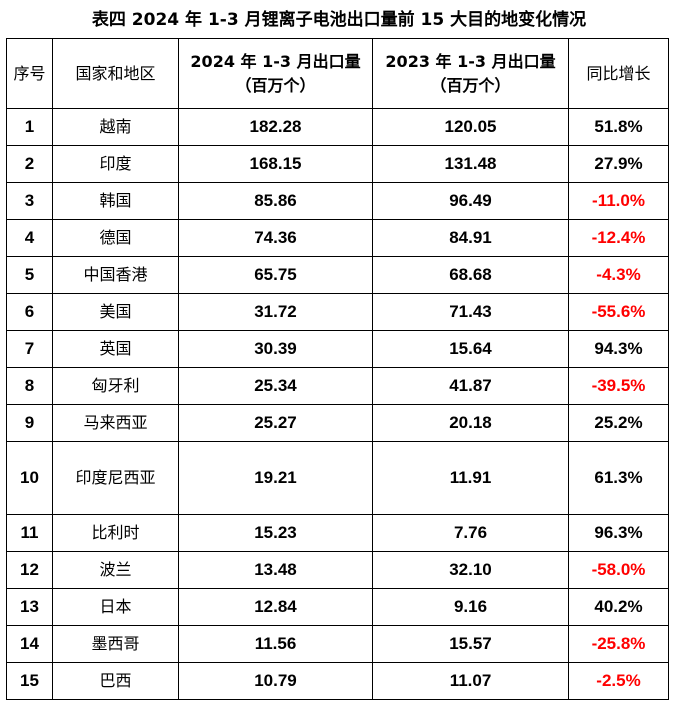 This screenshot has height=720, width=678. Describe the element at coordinates (275, 73) in the screenshot. I see `header-2024: 2024 年 1-3 月出口量（百万个）` at that location.